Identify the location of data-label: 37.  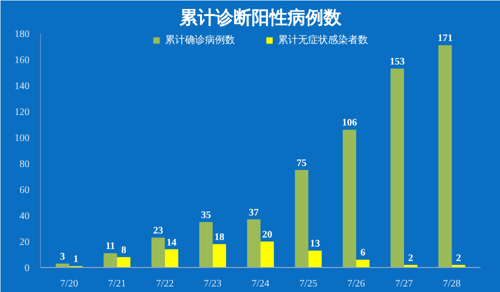
(253, 212).